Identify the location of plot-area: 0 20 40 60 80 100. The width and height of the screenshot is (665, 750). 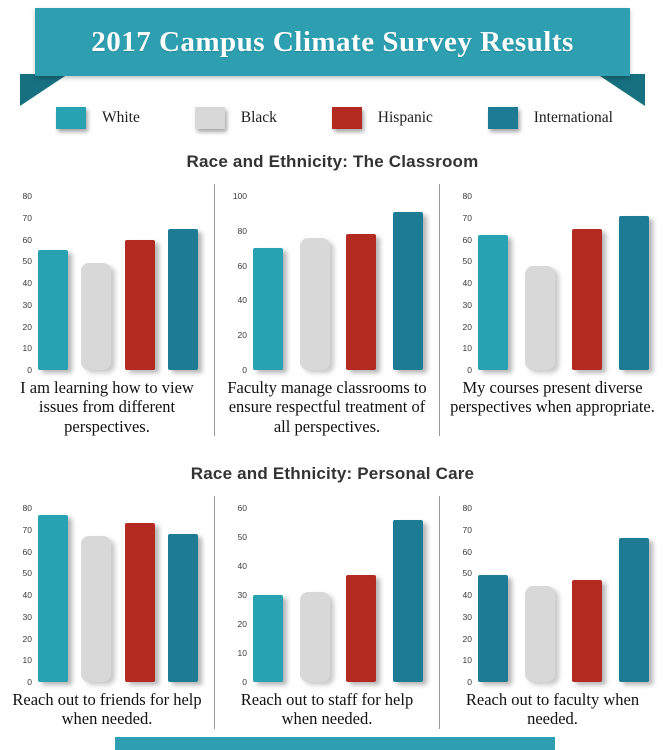
(328, 283).